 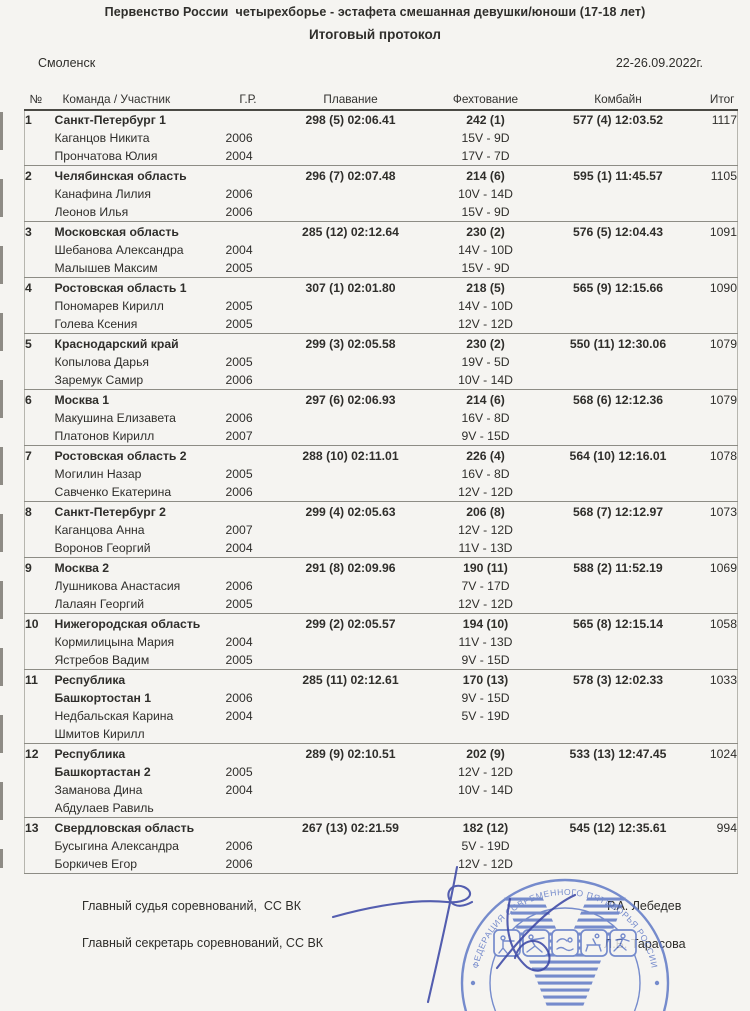 I want to click on fencing-cell: 230 (2), so click(x=485, y=343).